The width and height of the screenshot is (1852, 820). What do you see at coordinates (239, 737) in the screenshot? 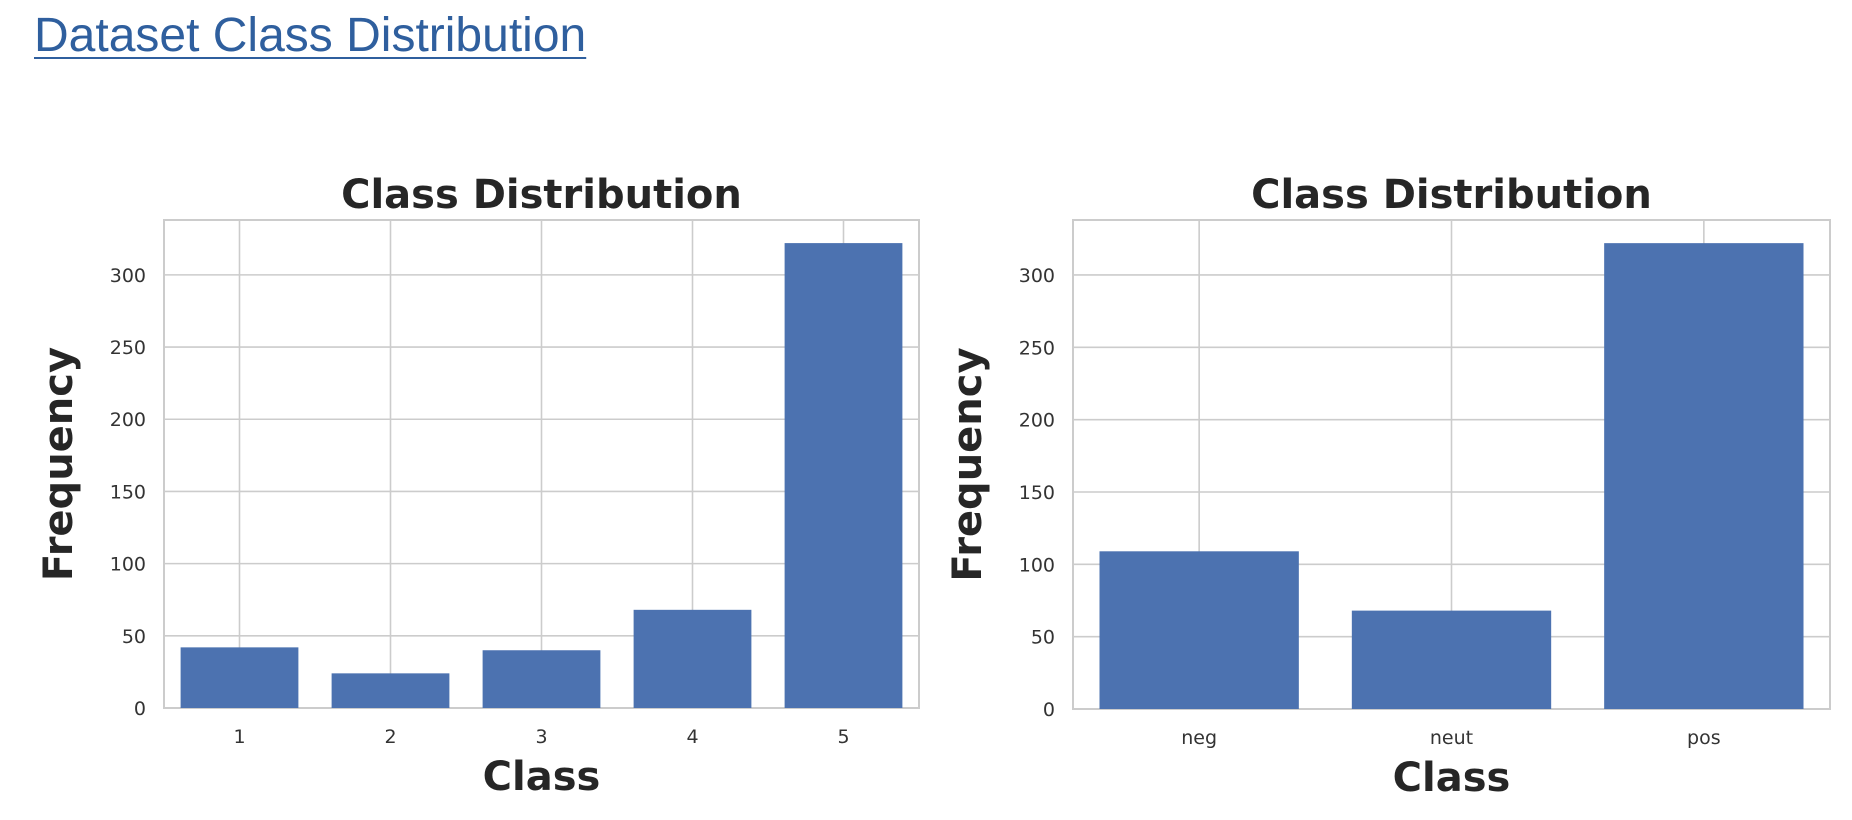
I see `x-tick-label: 1` at bounding box center [239, 737].